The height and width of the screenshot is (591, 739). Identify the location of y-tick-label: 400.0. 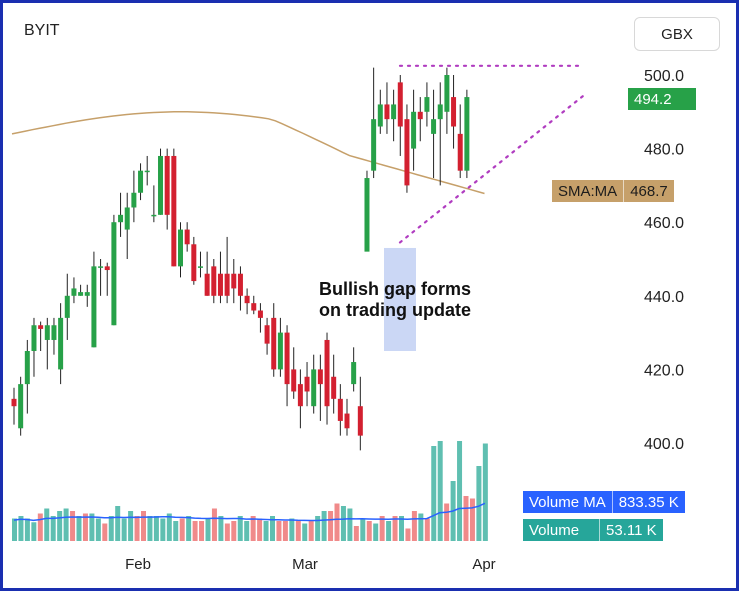
(664, 444).